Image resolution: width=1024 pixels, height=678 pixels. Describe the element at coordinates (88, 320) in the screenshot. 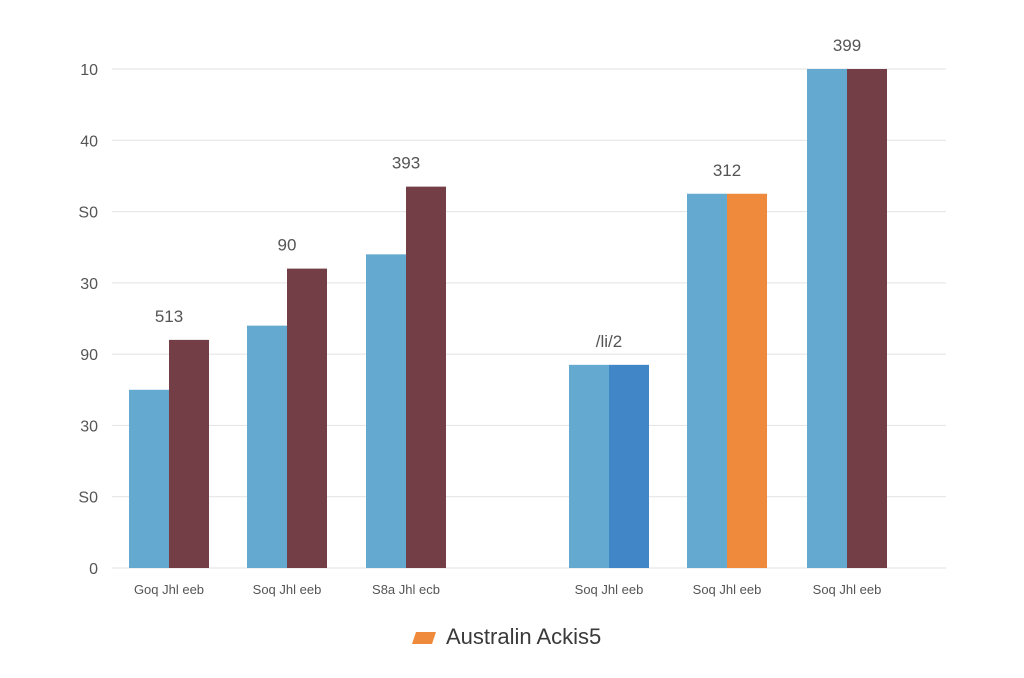

I see `y-axis-ticks: 0 S0 30 90 30 S0 40 10` at that location.